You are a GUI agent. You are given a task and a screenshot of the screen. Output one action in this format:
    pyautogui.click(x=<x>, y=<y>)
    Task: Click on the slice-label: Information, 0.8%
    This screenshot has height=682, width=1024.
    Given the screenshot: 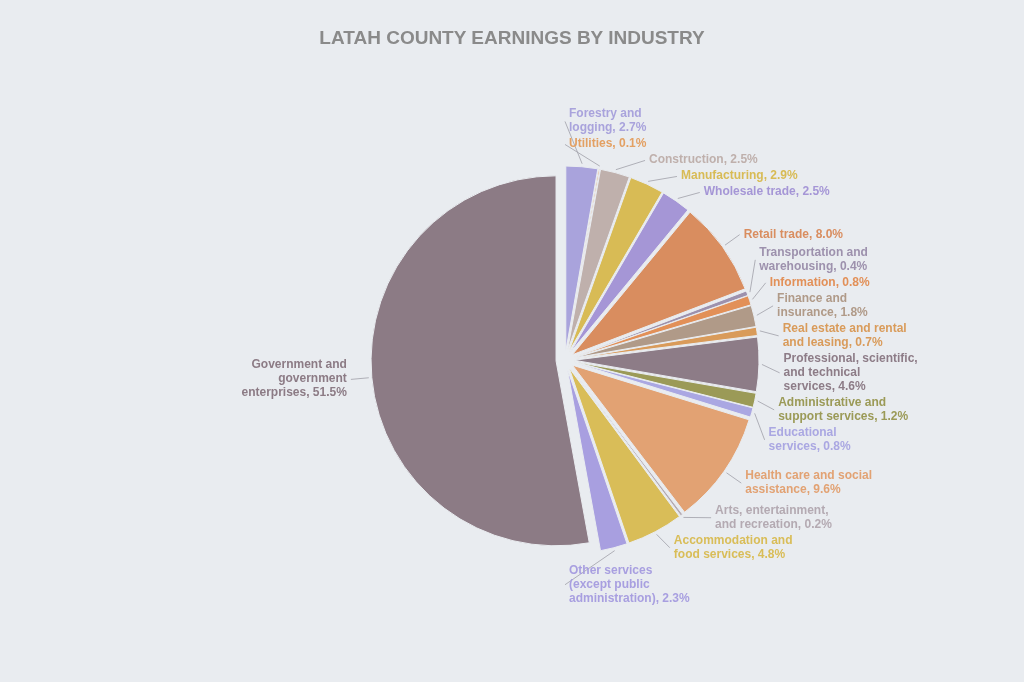 What is the action you would take?
    pyautogui.click(x=820, y=281)
    